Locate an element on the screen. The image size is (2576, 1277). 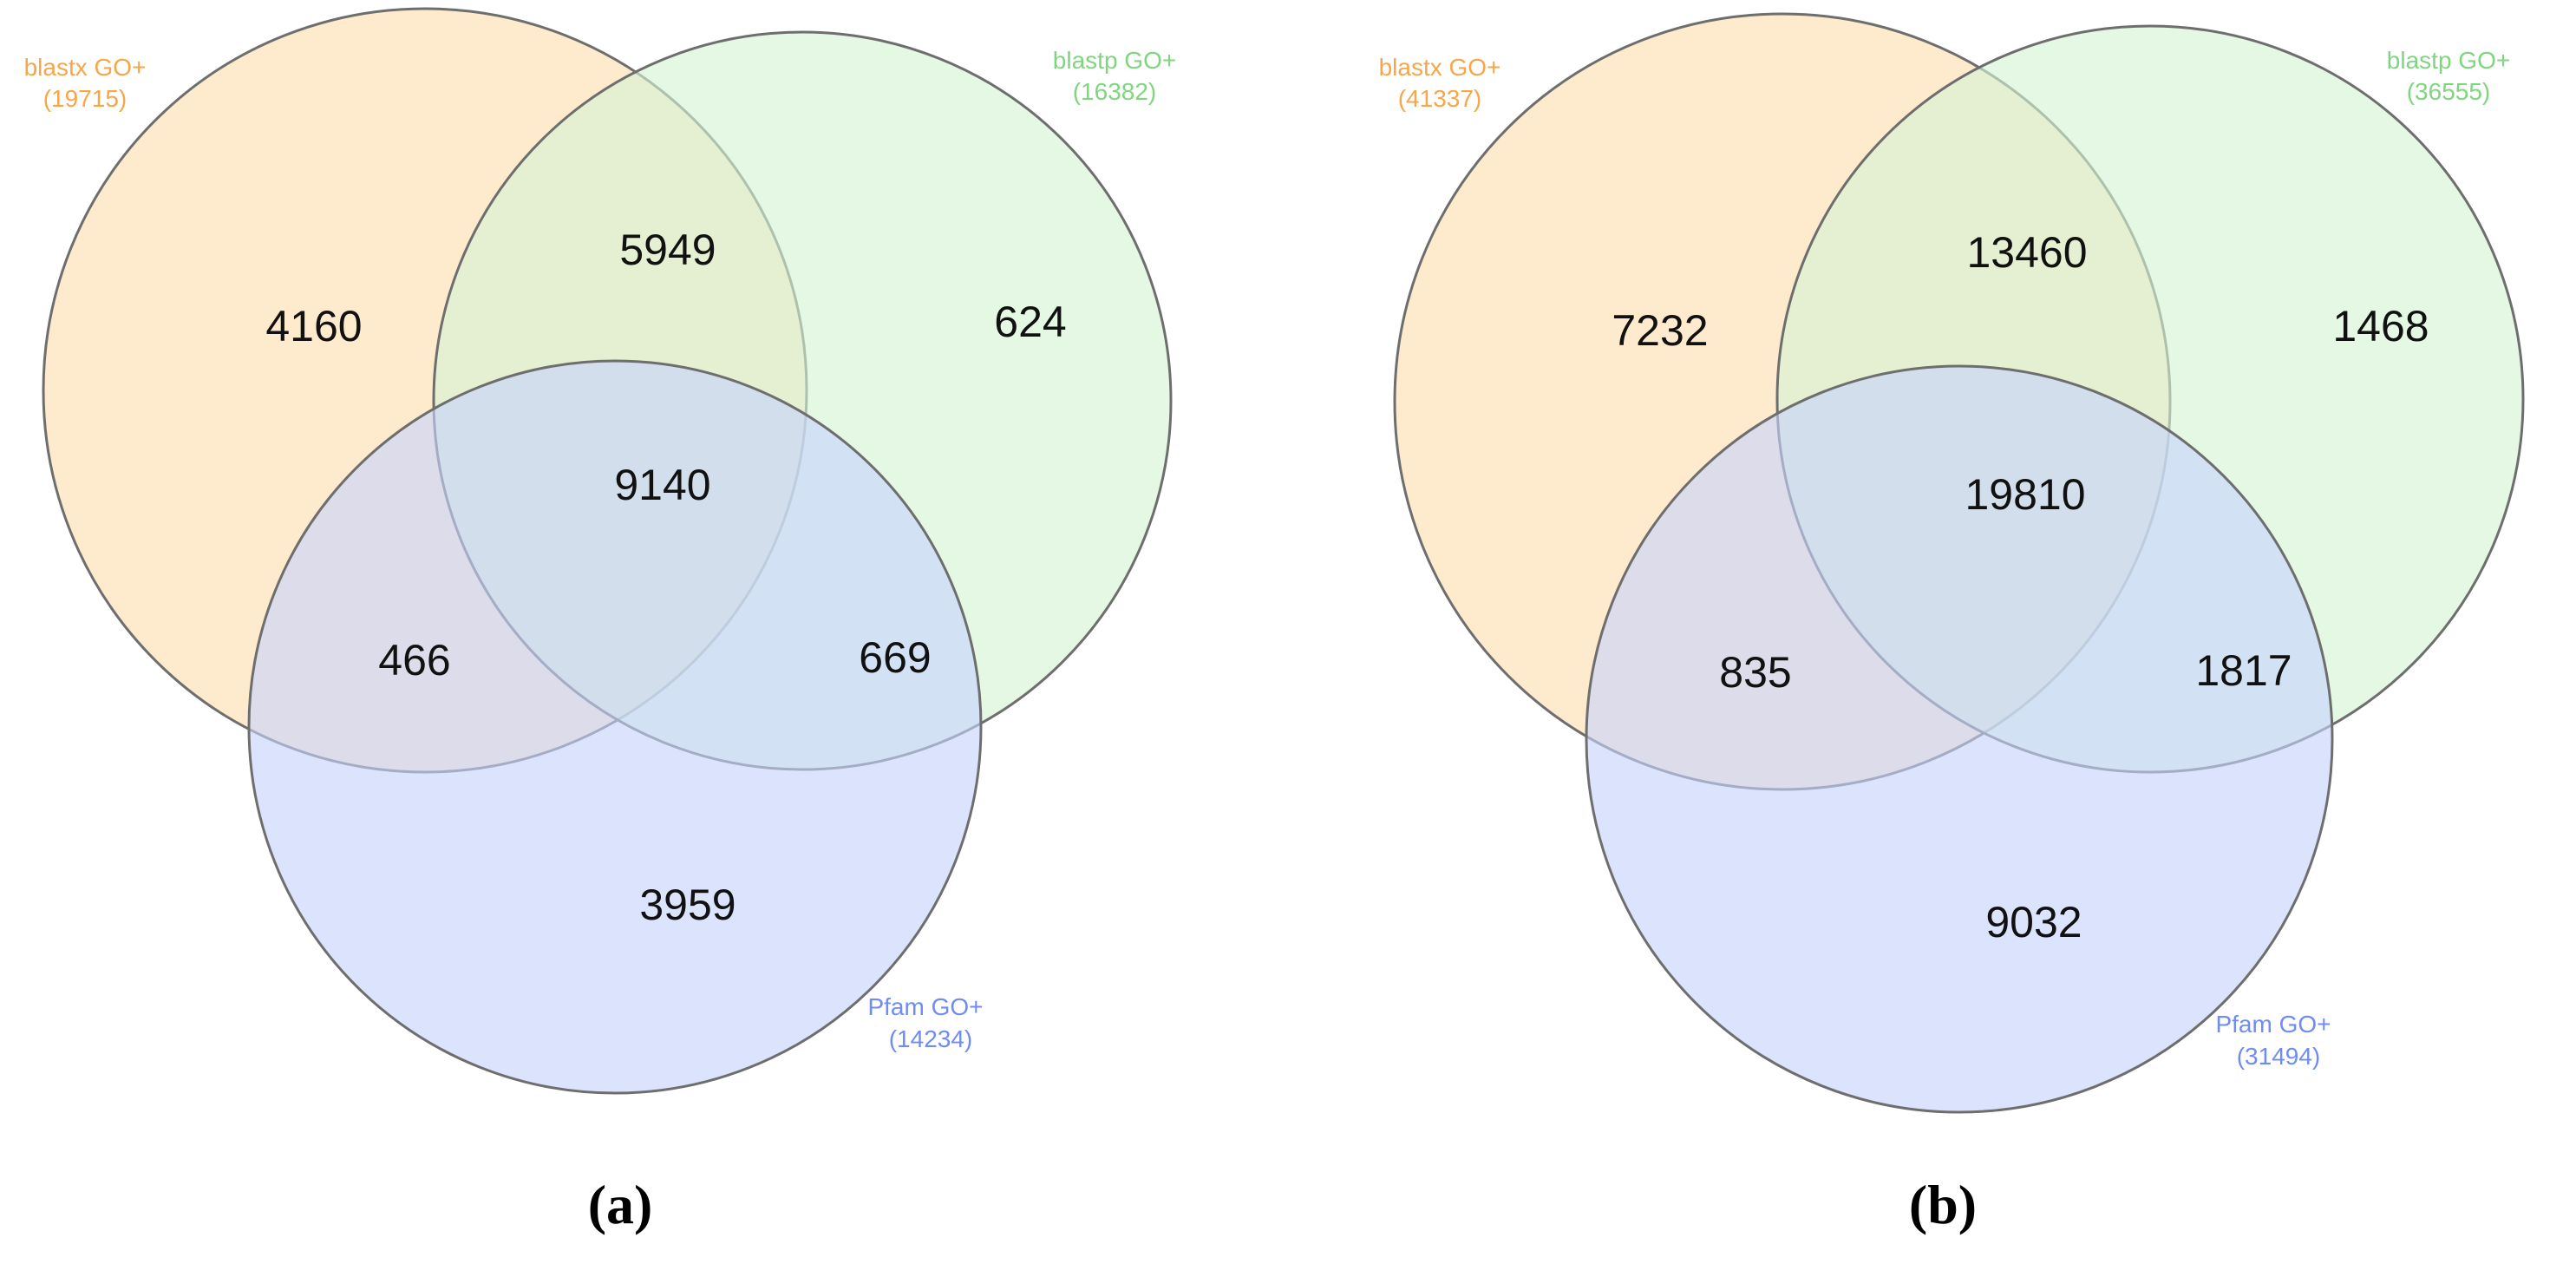
set-label-blastx-total: (41337) is located at coordinates (1440, 98).